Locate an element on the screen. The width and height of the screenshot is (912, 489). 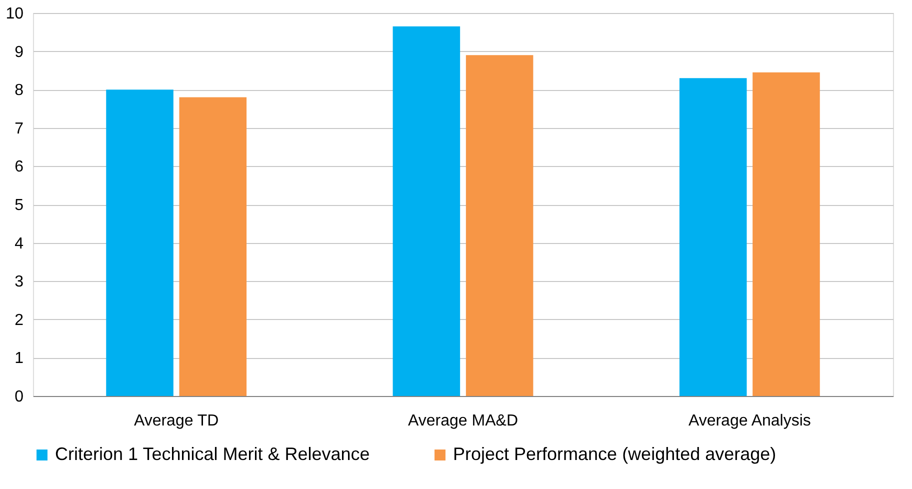
x-tick-label: Average Analysis is located at coordinates (749, 421).